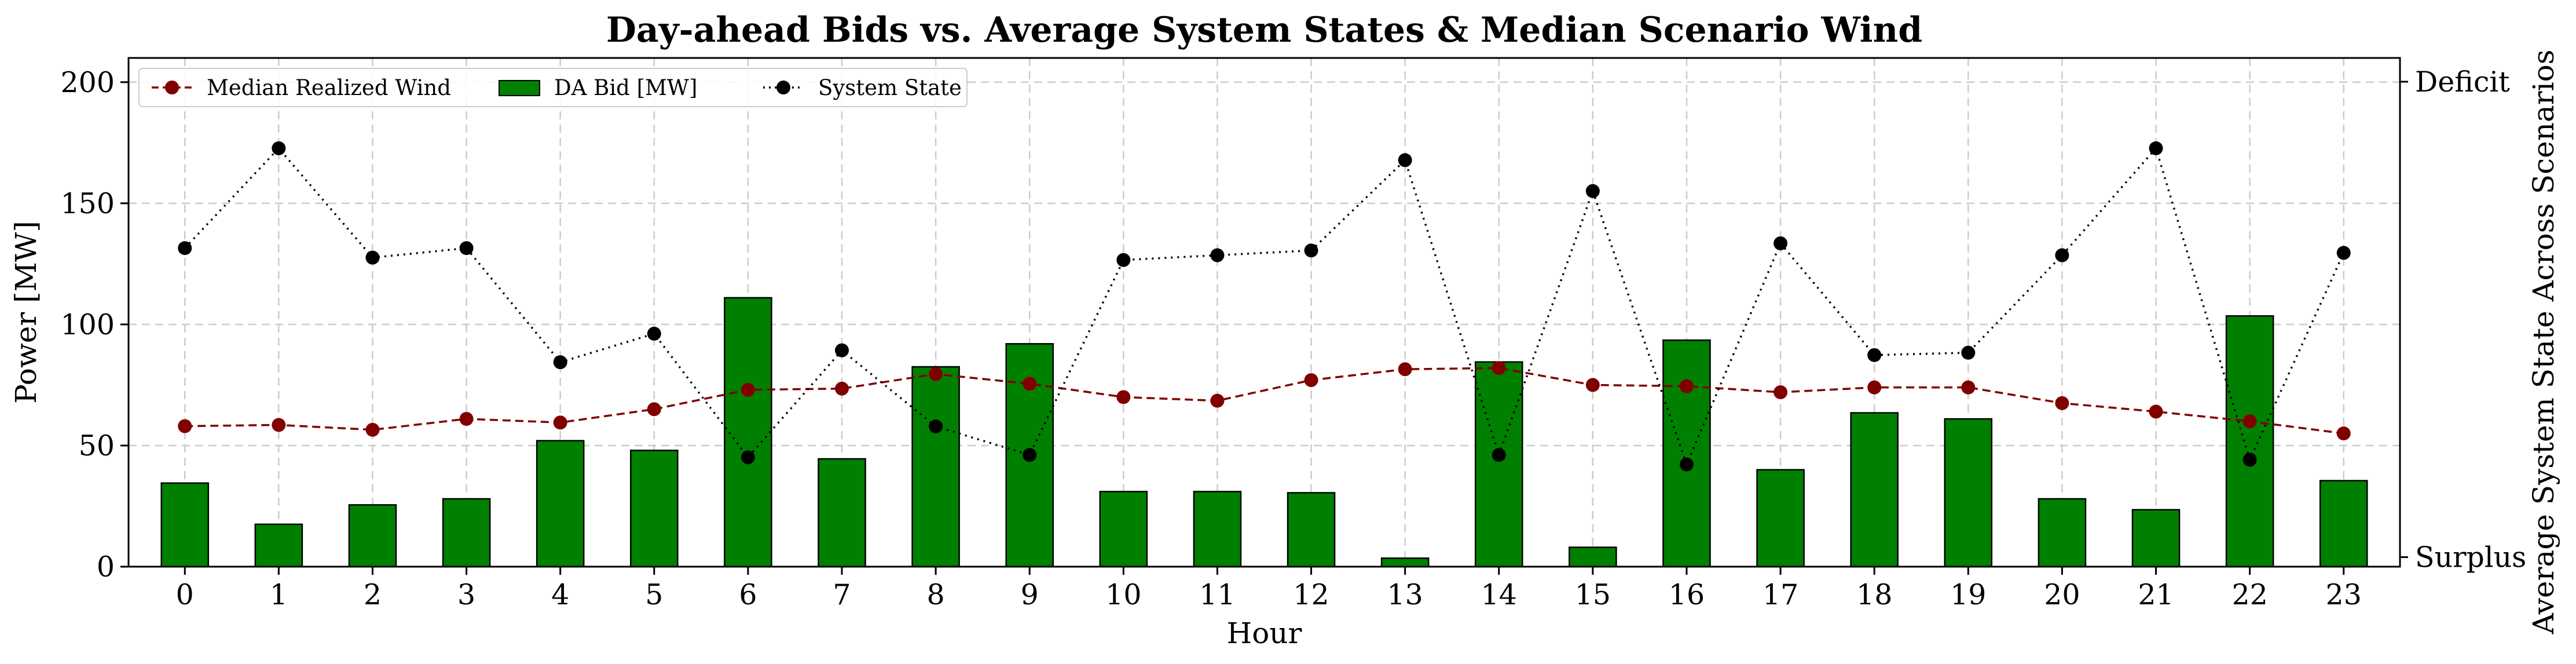 The image size is (2576, 664). Describe the element at coordinates (654, 594) in the screenshot. I see `x-tick-label-5: 5` at that location.